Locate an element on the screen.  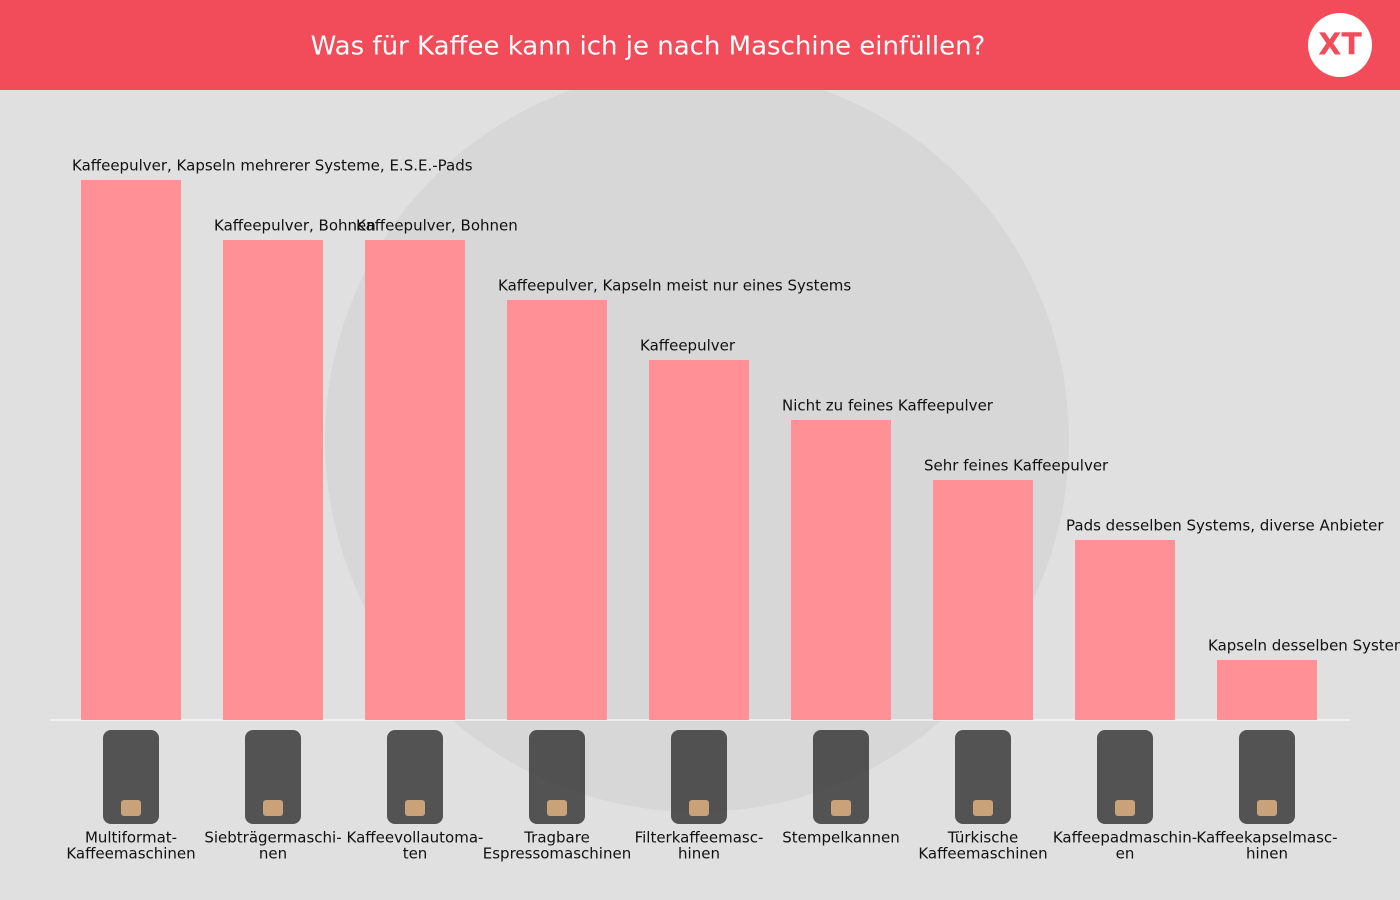
bar-label: Pads desselben Systems, diverse Anbieter is located at coordinates (1225, 526).